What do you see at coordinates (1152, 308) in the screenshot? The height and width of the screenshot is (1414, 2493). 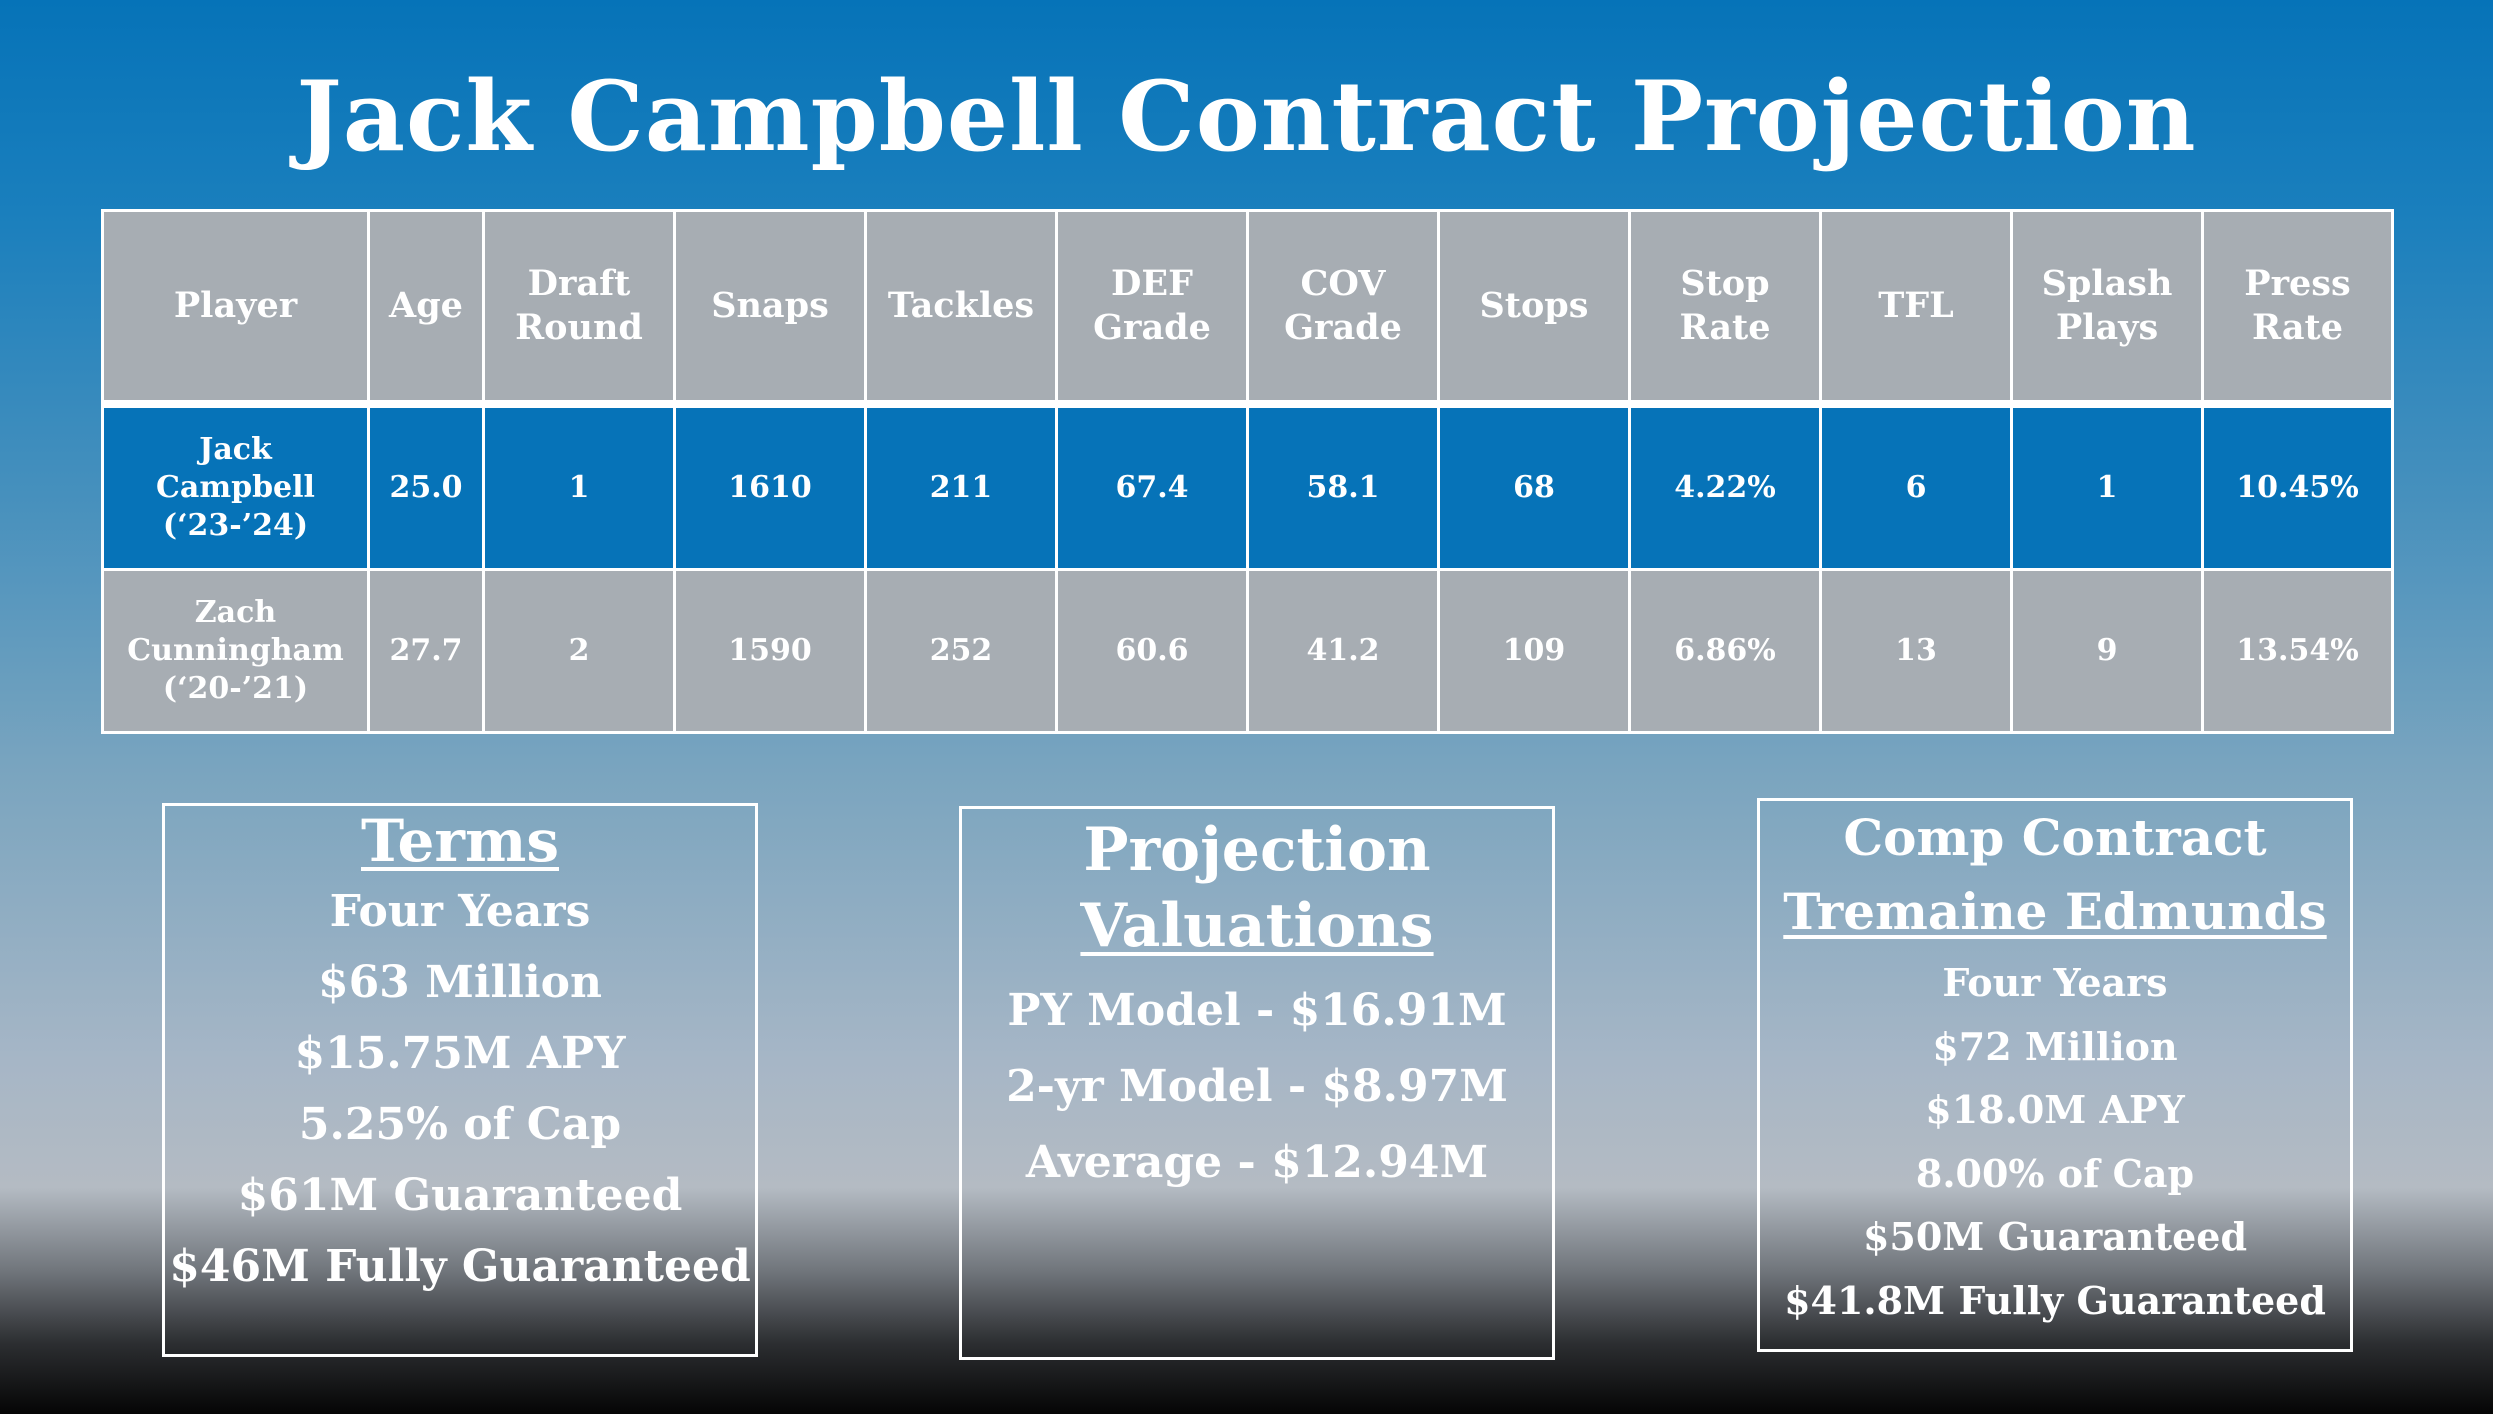 I see `column-header-def-grade: DEF Grade` at bounding box center [1152, 308].